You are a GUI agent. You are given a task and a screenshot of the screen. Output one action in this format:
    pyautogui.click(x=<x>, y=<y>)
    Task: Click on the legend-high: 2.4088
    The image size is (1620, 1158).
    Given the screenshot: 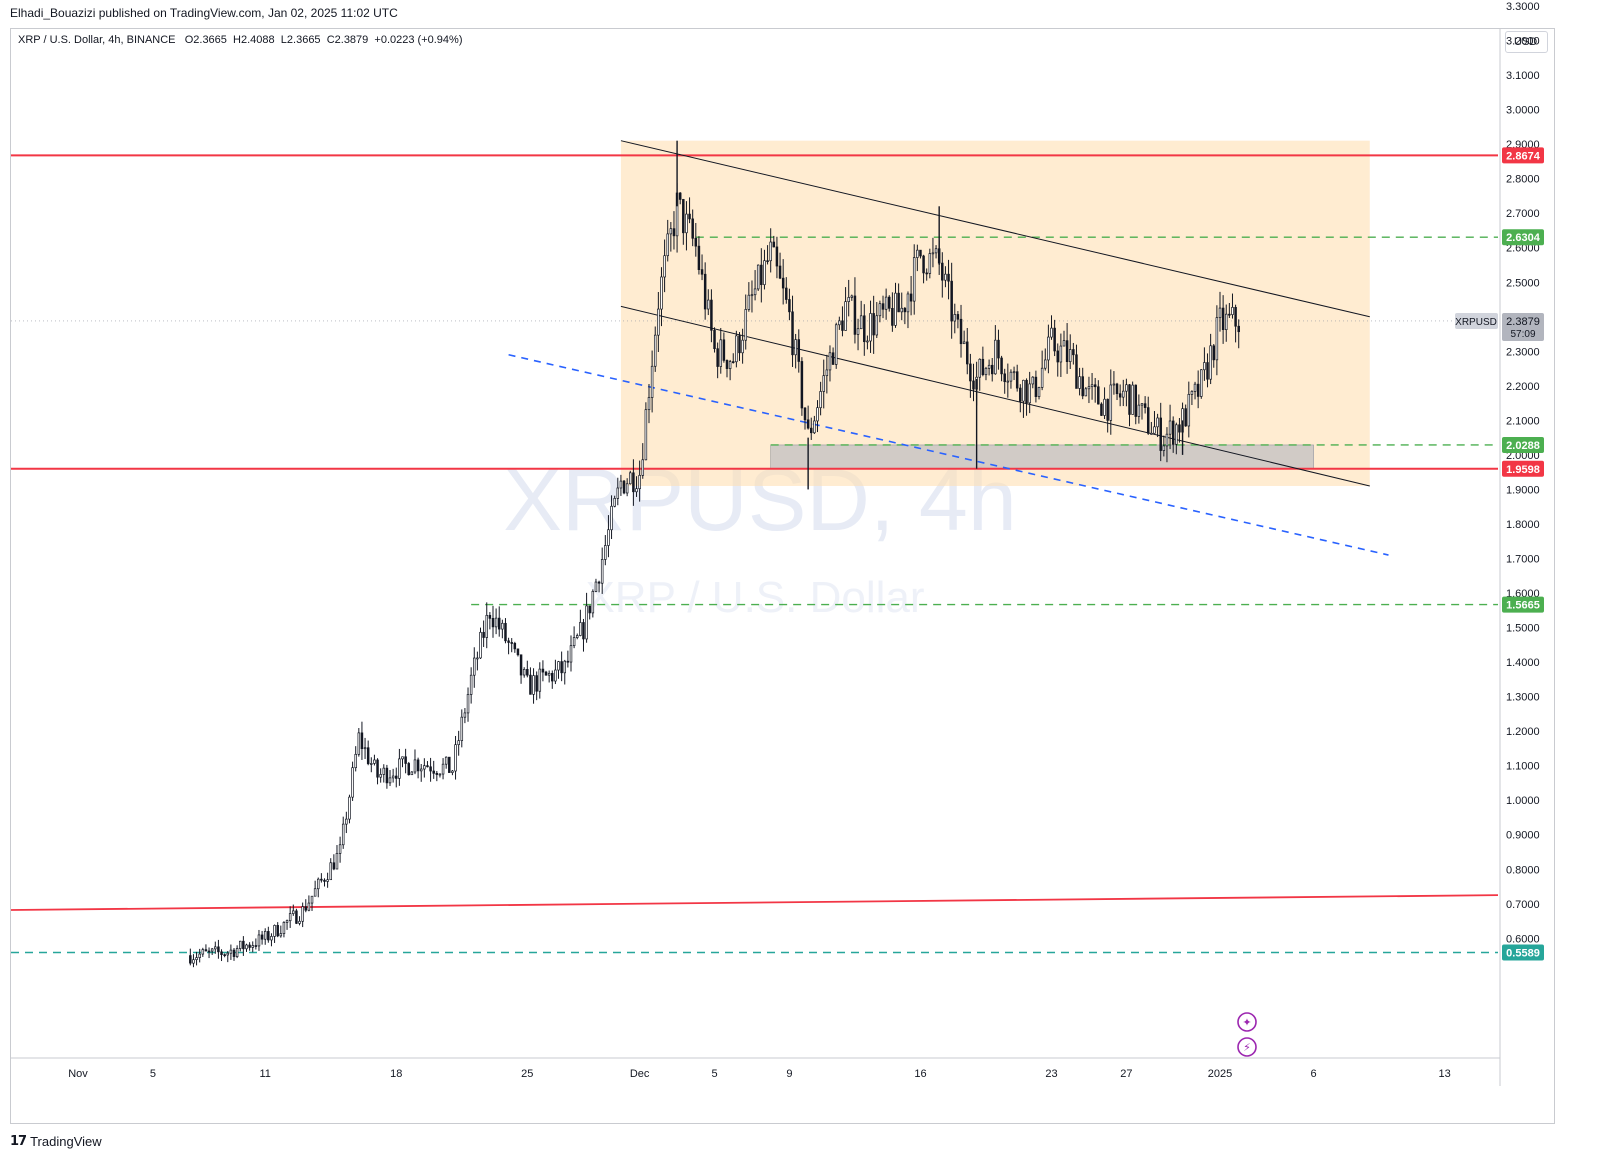 What is the action you would take?
    pyautogui.click(x=258, y=40)
    